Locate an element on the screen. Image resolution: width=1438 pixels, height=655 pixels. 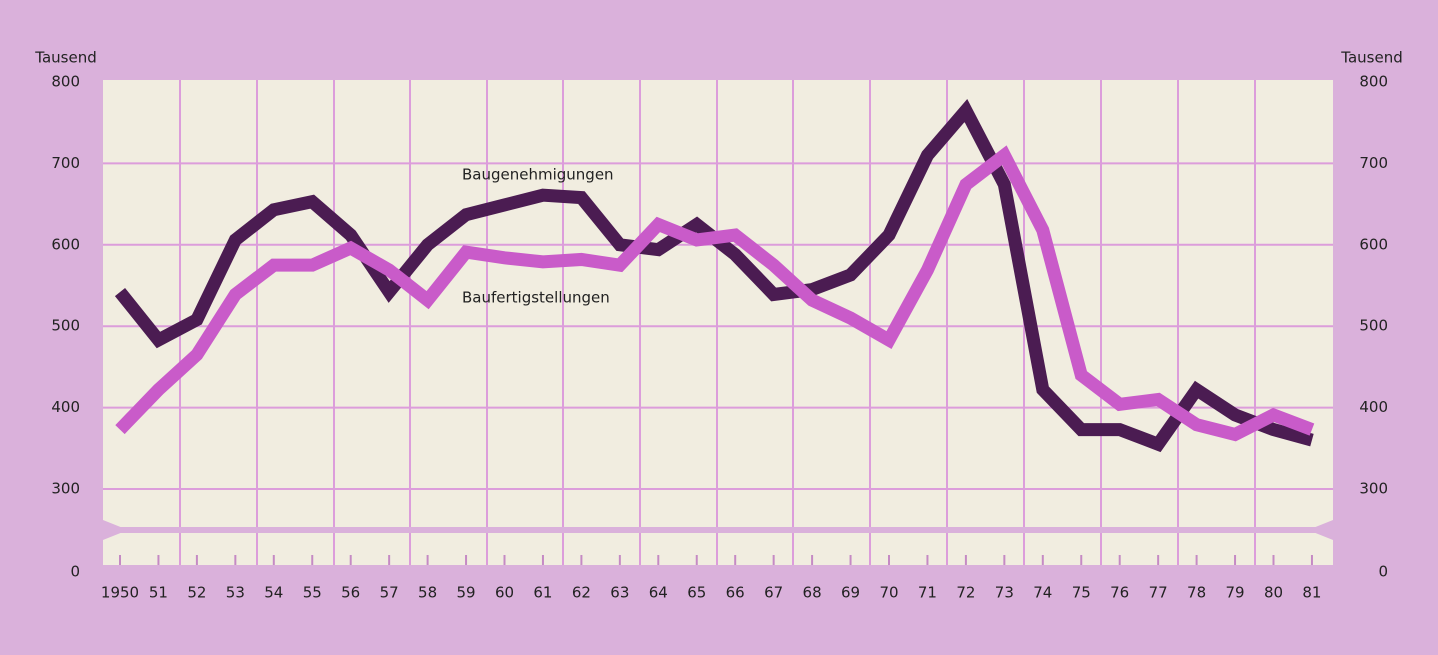
x-tick-label: 78 is located at coordinates (1196, 593).